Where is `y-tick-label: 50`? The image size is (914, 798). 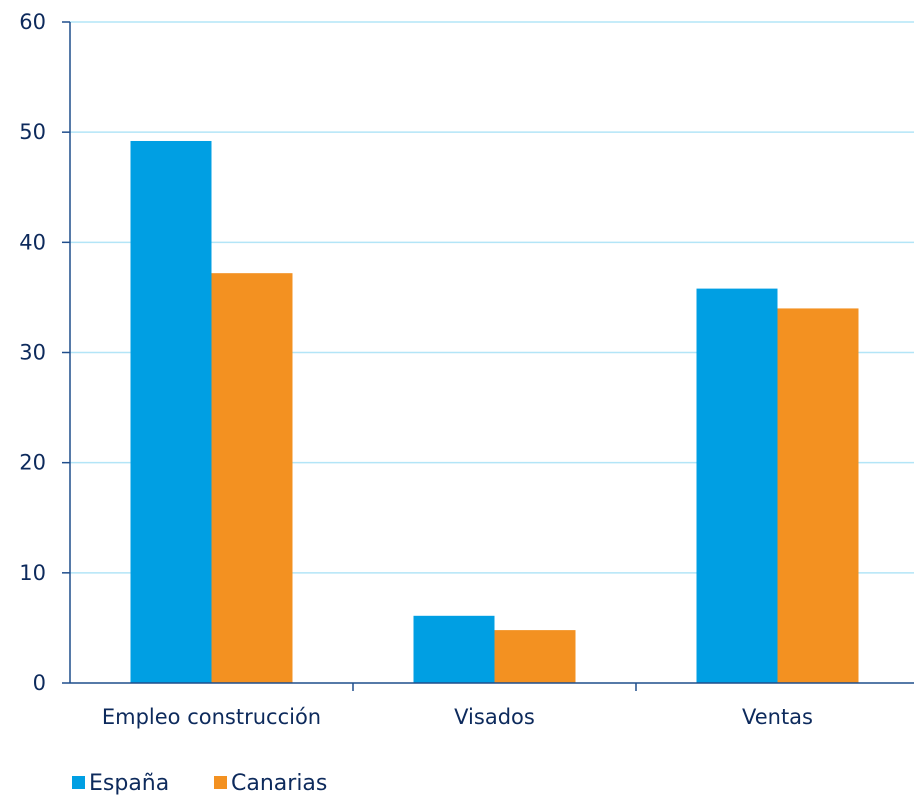 y-tick-label: 50 is located at coordinates (32, 132).